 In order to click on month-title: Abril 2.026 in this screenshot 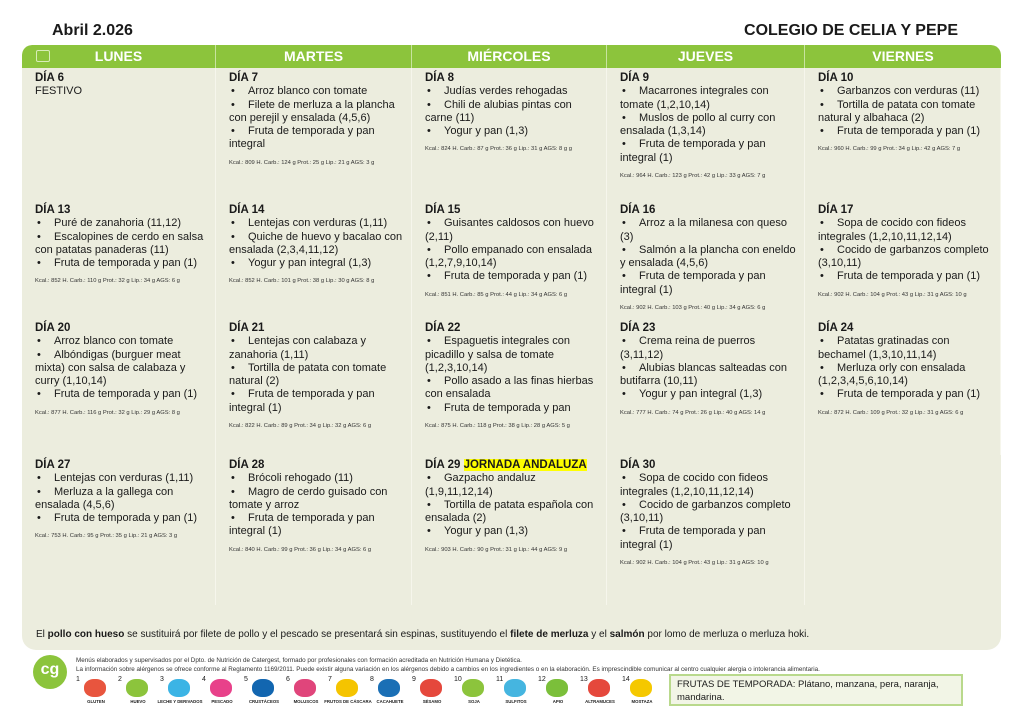, I will do `click(92, 30)`.